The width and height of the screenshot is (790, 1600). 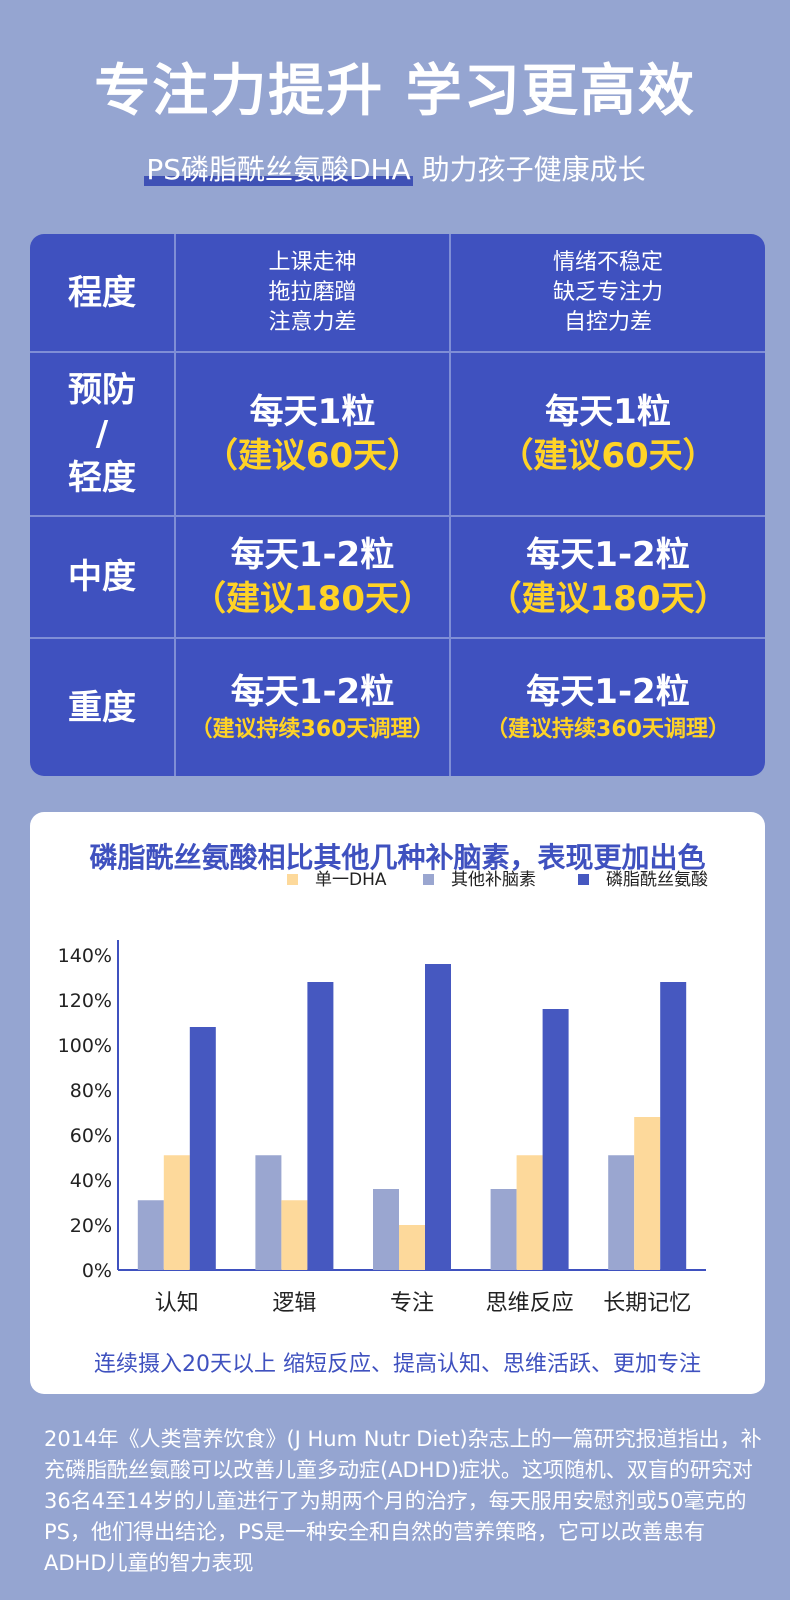 I want to click on chart-title: 磷脂酰丝氨酸相比其他几种补脑素，表现更加出色, so click(x=397, y=857).